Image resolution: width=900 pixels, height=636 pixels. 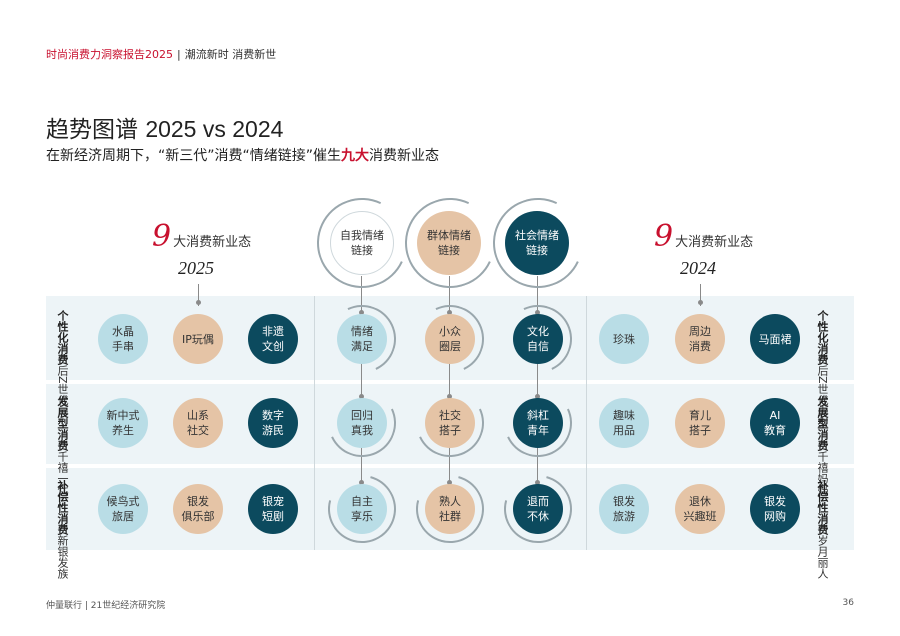 I want to click on count-2024: 9 大消费新业态, so click(x=703, y=236).